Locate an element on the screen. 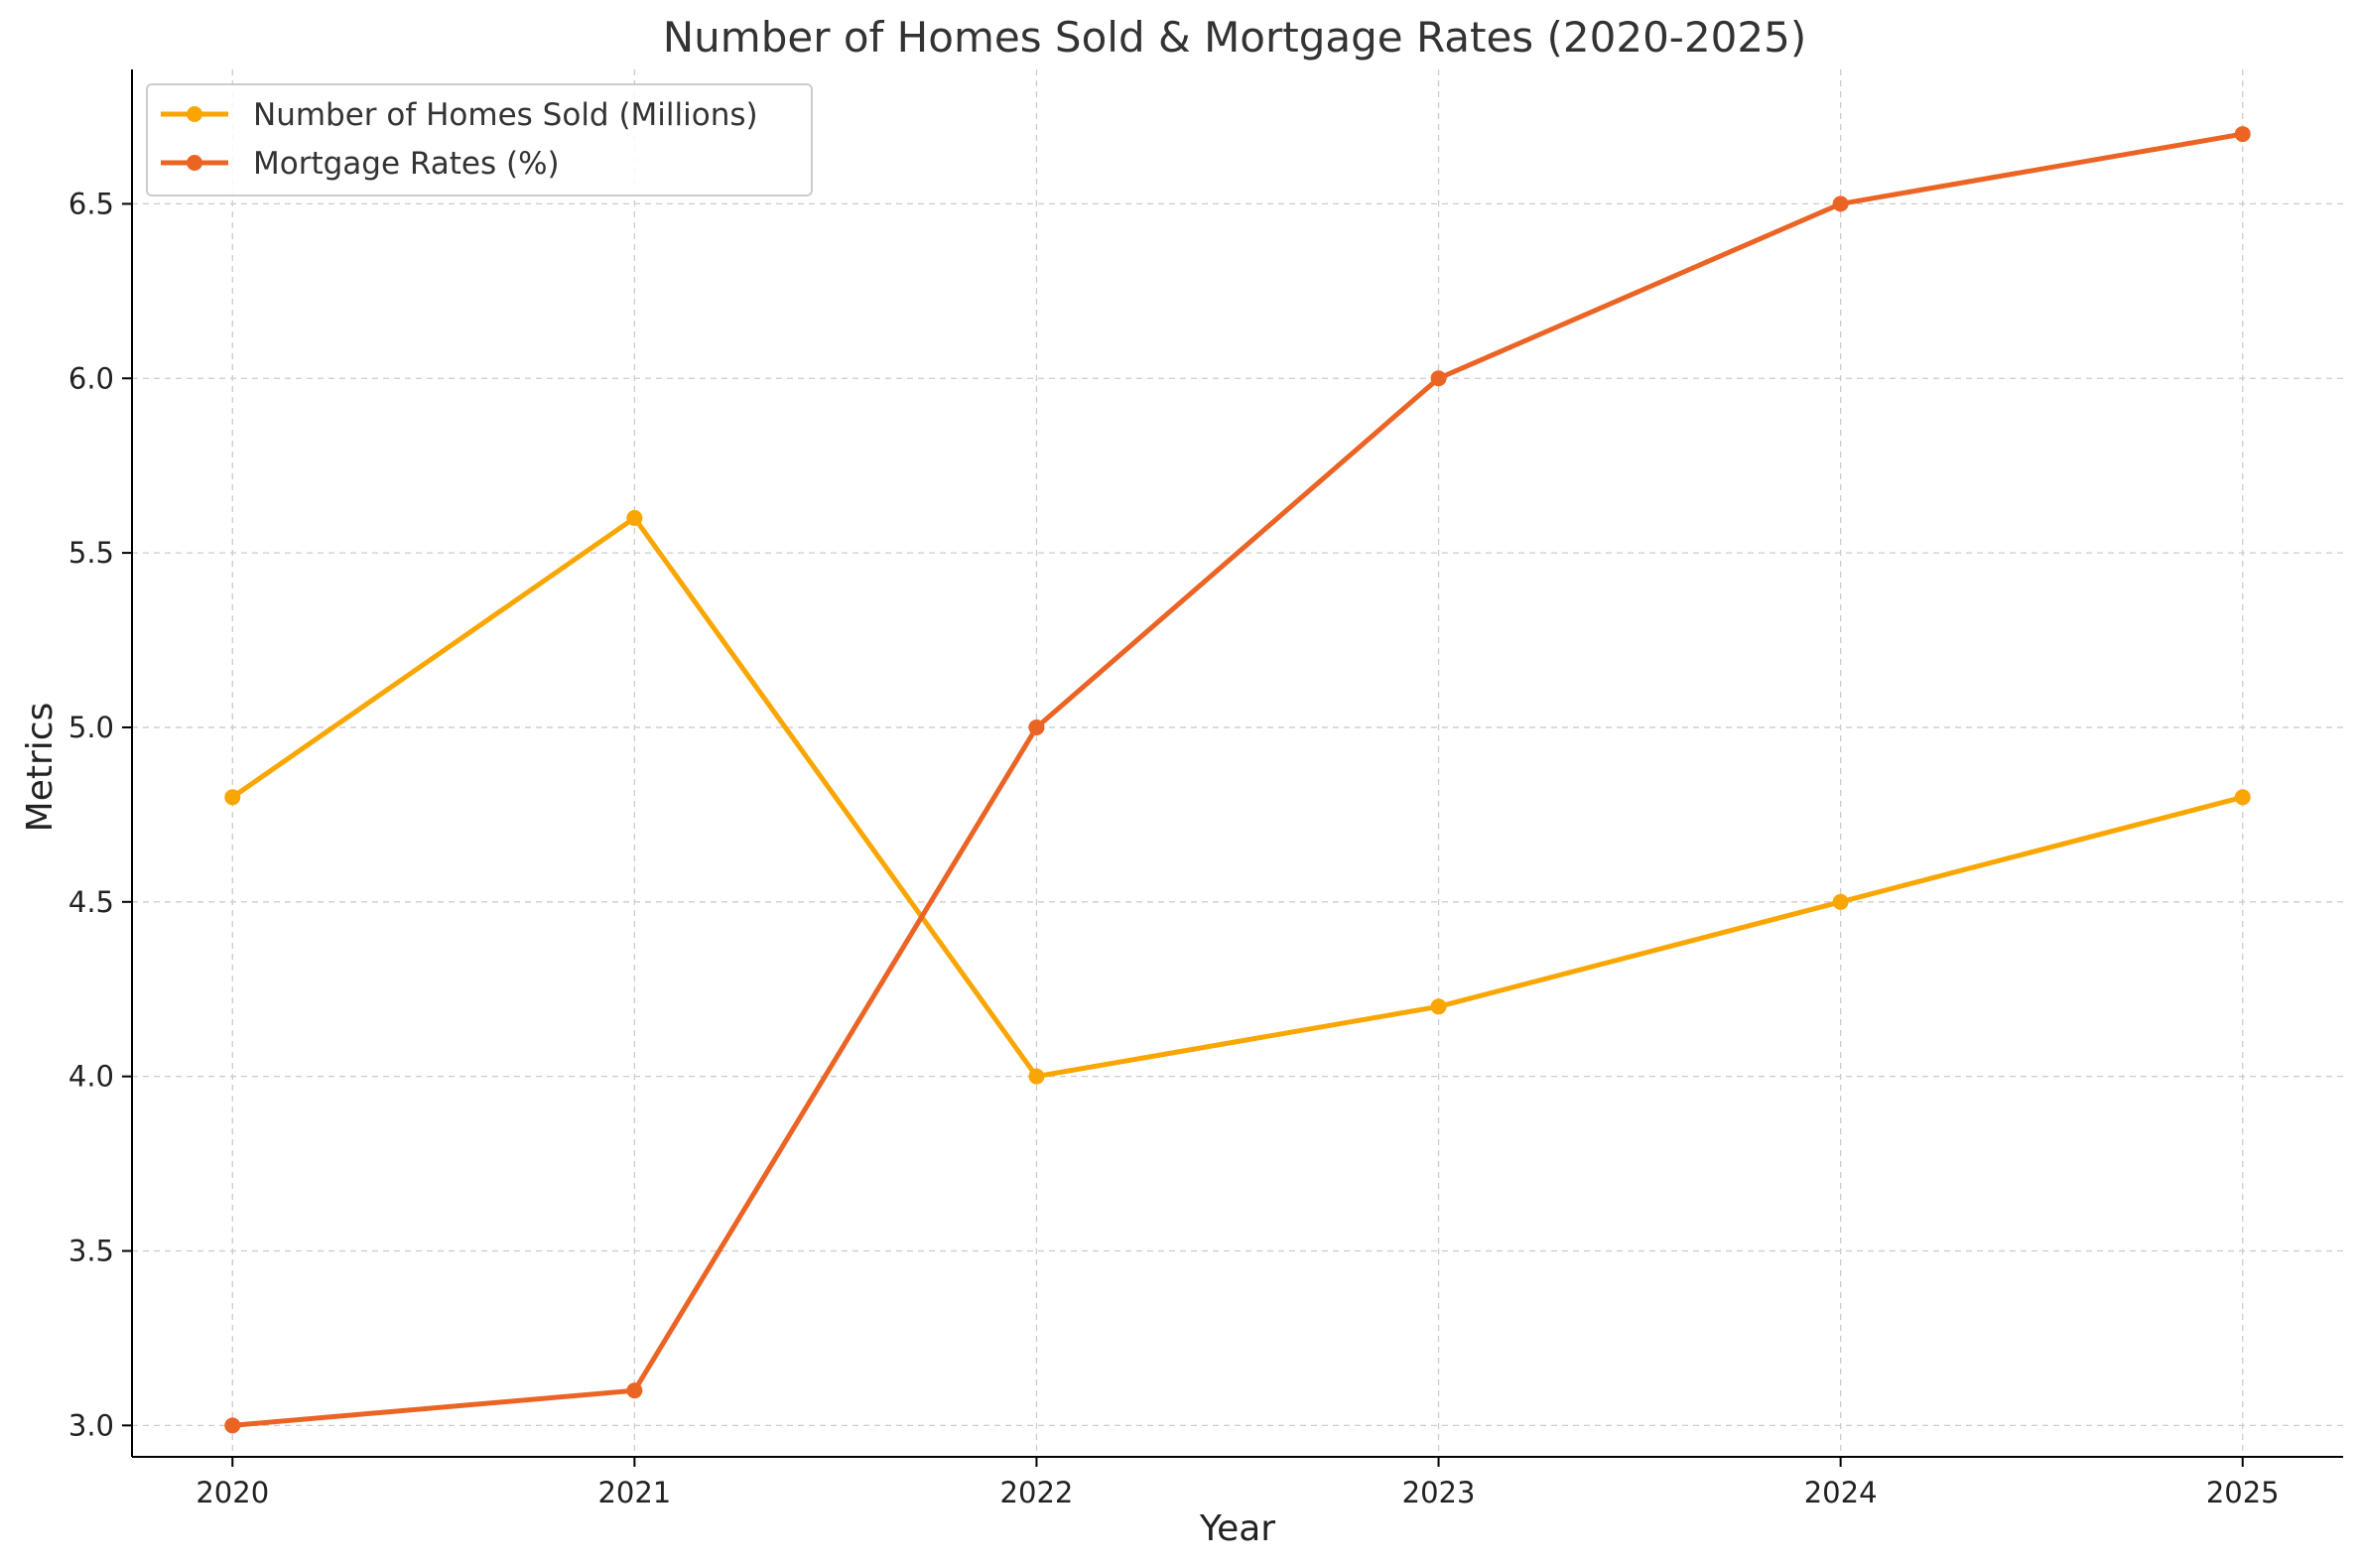  legend-entry-label: Mortgage Rates (%) is located at coordinates (406, 164).